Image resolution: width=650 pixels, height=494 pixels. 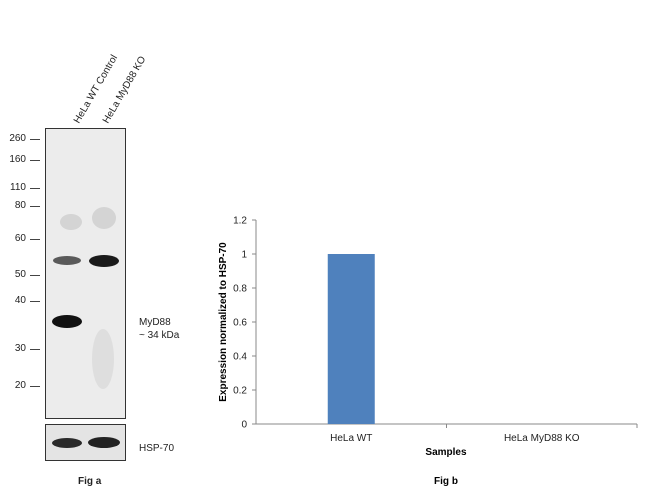 What do you see at coordinates (90, 481) in the screenshot?
I see `fig-a-label: Fig a` at bounding box center [90, 481].